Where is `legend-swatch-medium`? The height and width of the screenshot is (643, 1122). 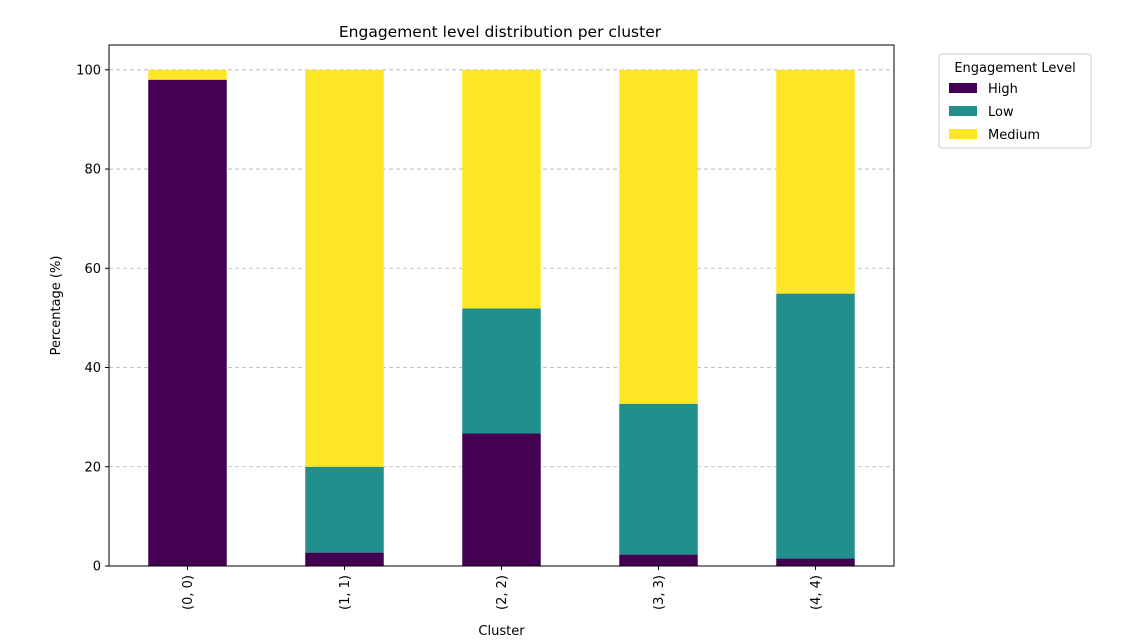 legend-swatch-medium is located at coordinates (963, 134).